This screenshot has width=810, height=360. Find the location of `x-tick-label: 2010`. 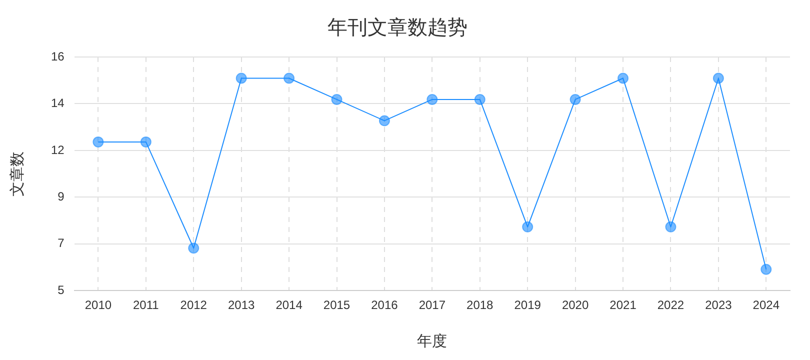

x-tick-label: 2010 is located at coordinates (98, 305).